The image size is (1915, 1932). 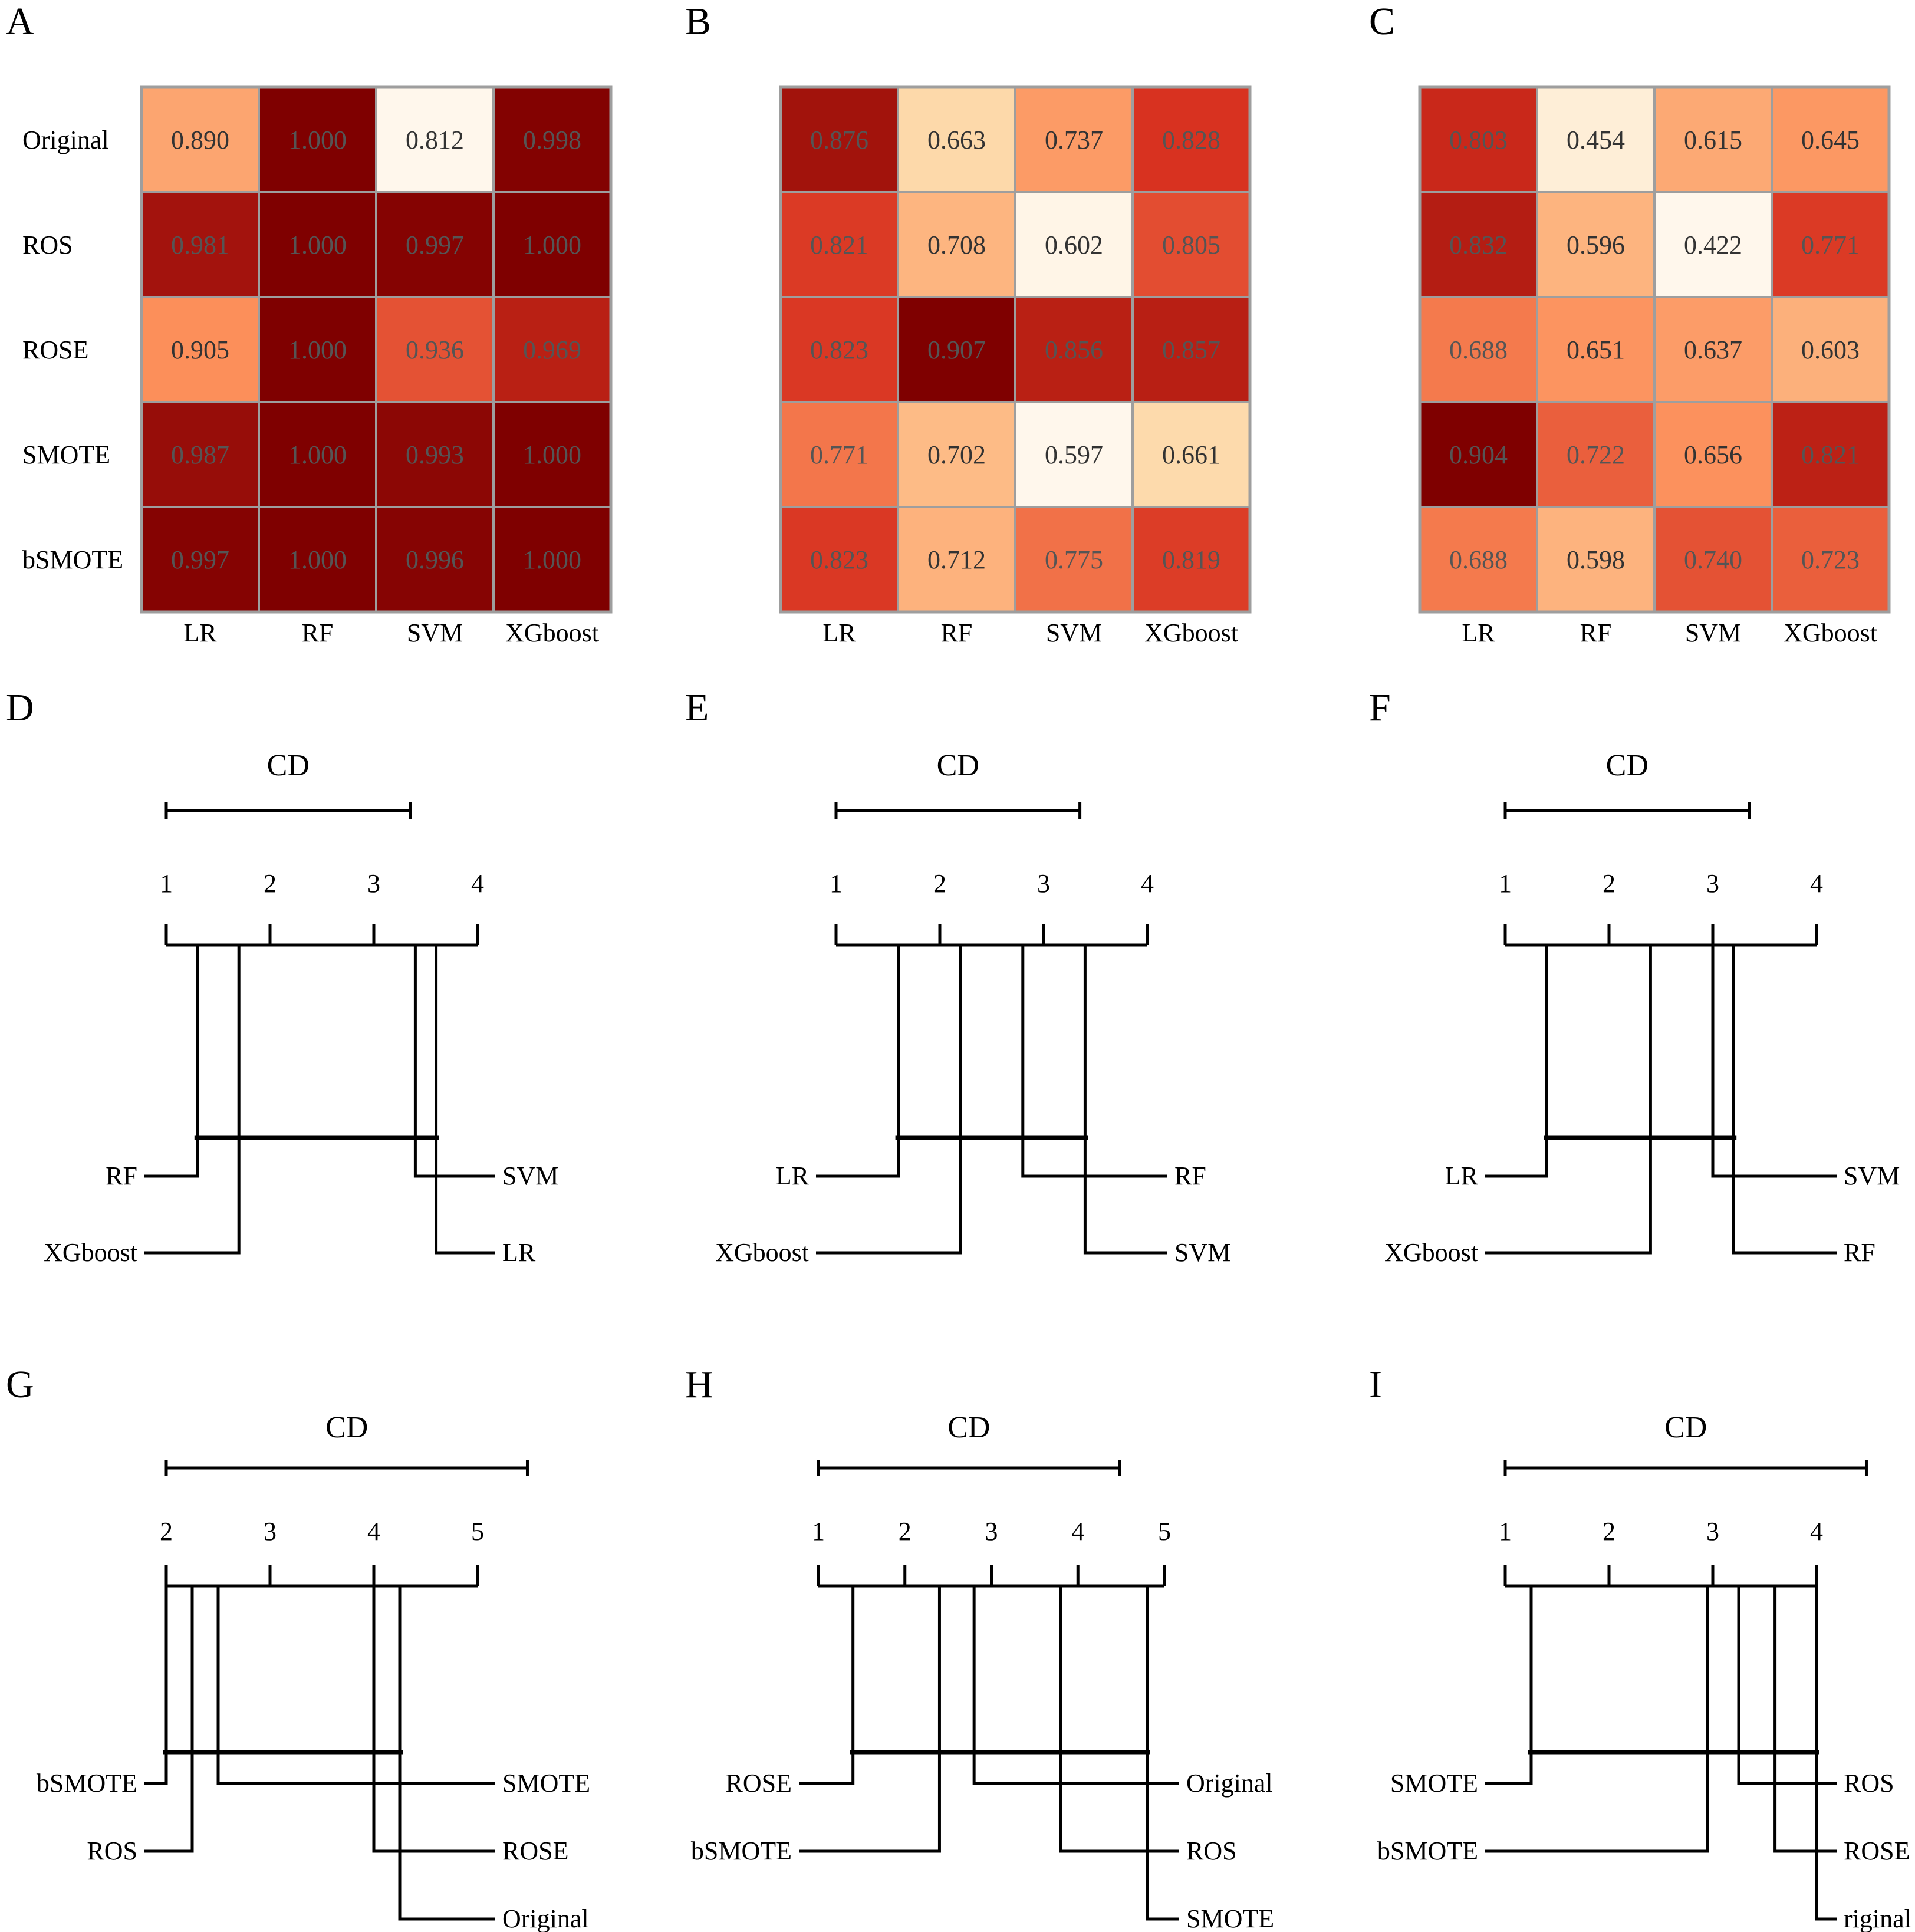 I want to click on panel-letter-i: I, so click(x=1375, y=1385).